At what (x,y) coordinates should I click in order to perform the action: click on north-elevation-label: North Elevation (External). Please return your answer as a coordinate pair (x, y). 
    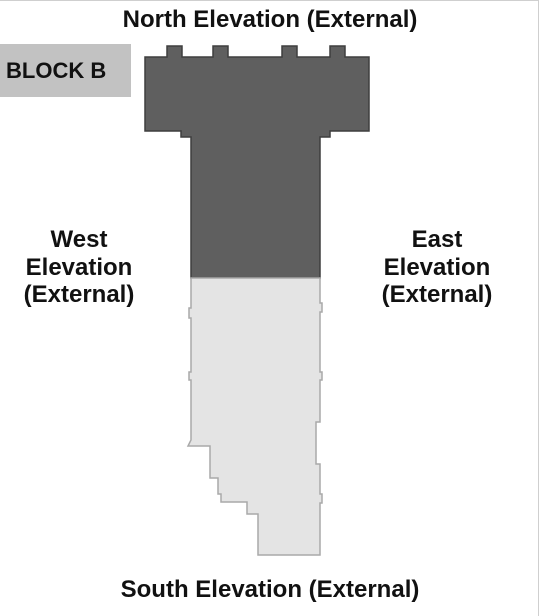
    Looking at the image, I should click on (270, 19).